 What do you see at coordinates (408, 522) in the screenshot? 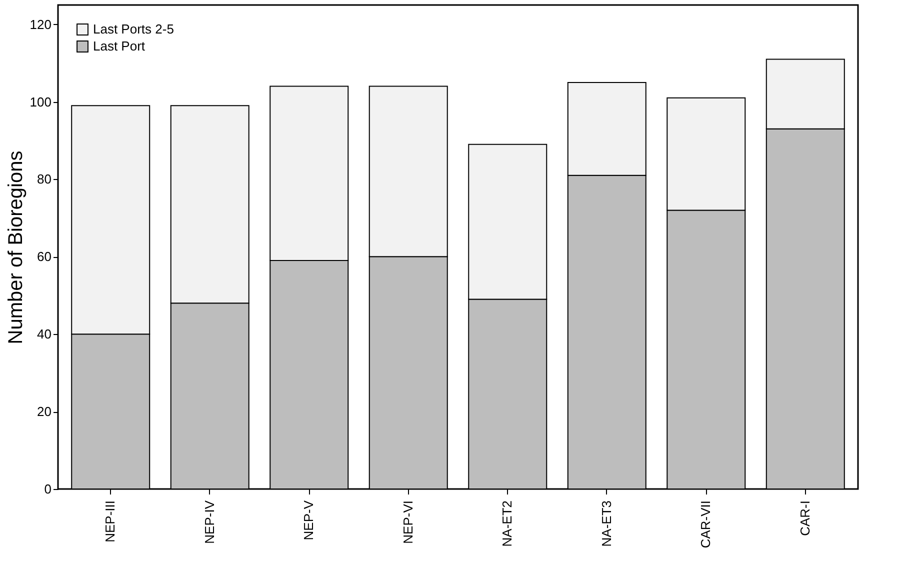
I see `x-tick-label: NEP-VI` at bounding box center [408, 522].